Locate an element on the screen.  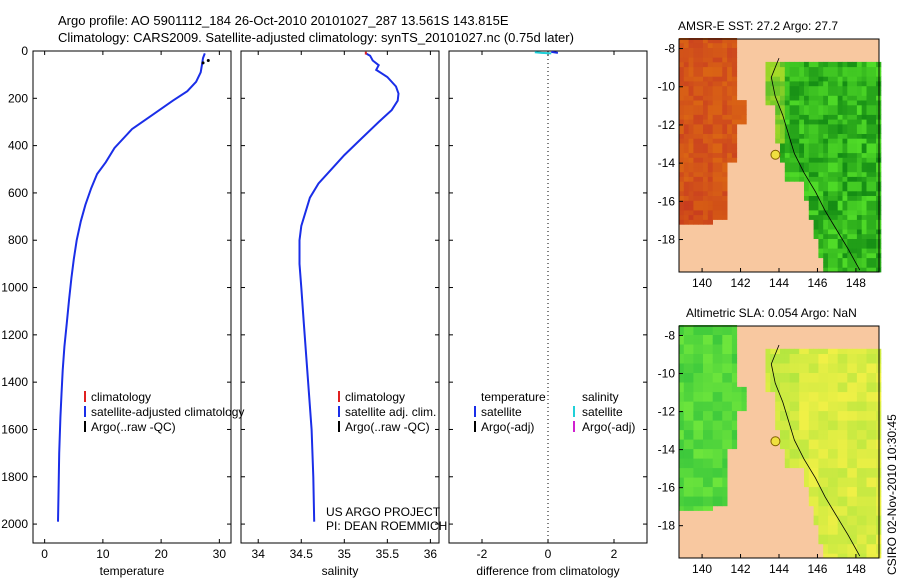
x-tick-label: 144 is located at coordinates (779, 569).